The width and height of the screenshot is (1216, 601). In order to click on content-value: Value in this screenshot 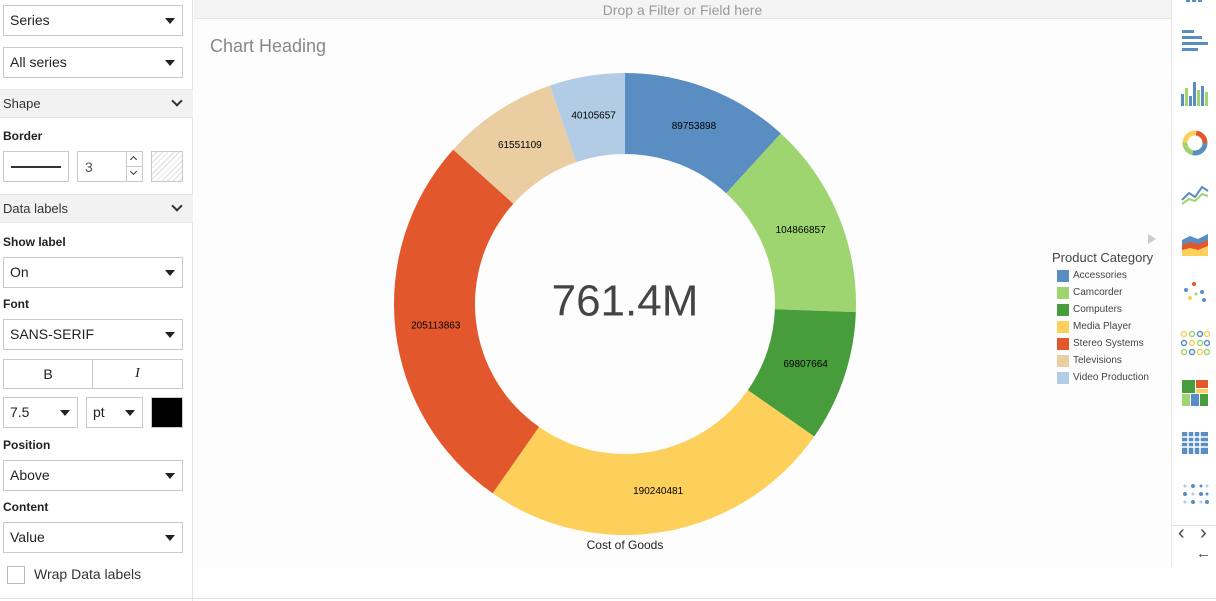, I will do `click(27, 537)`.